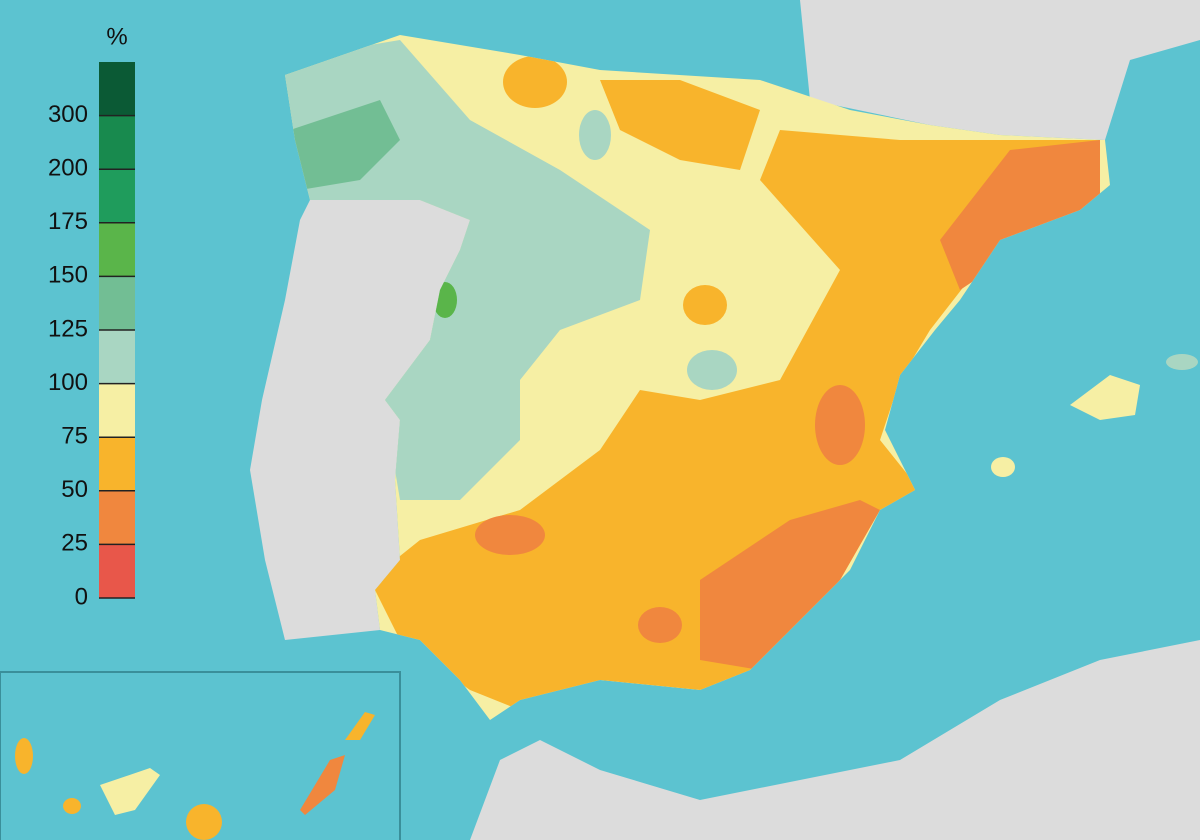 This screenshot has height=840, width=1200. What do you see at coordinates (24, 756) in the screenshot?
I see `la-palma` at bounding box center [24, 756].